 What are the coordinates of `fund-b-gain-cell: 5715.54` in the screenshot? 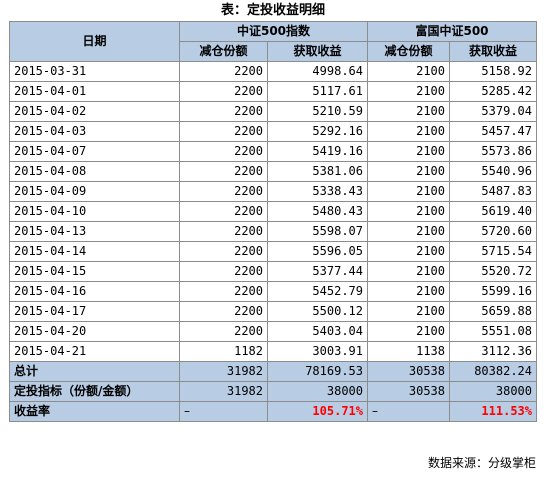 It's located at (493, 251).